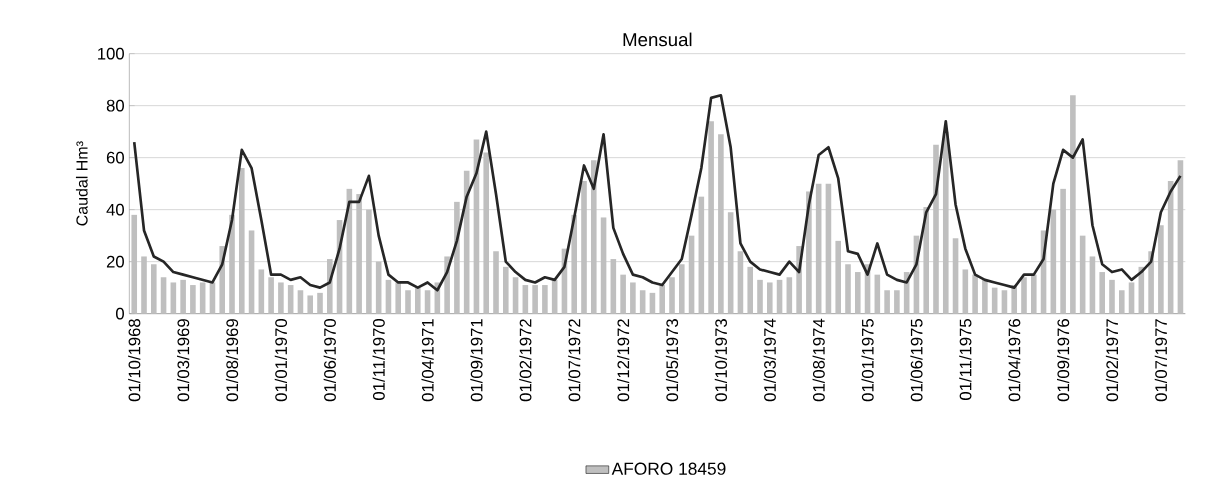 Image resolution: width=1208 pixels, height=499 pixels. Describe the element at coordinates (1063, 360) in the screenshot. I see `x-tick-label: 01/09/1976` at that location.